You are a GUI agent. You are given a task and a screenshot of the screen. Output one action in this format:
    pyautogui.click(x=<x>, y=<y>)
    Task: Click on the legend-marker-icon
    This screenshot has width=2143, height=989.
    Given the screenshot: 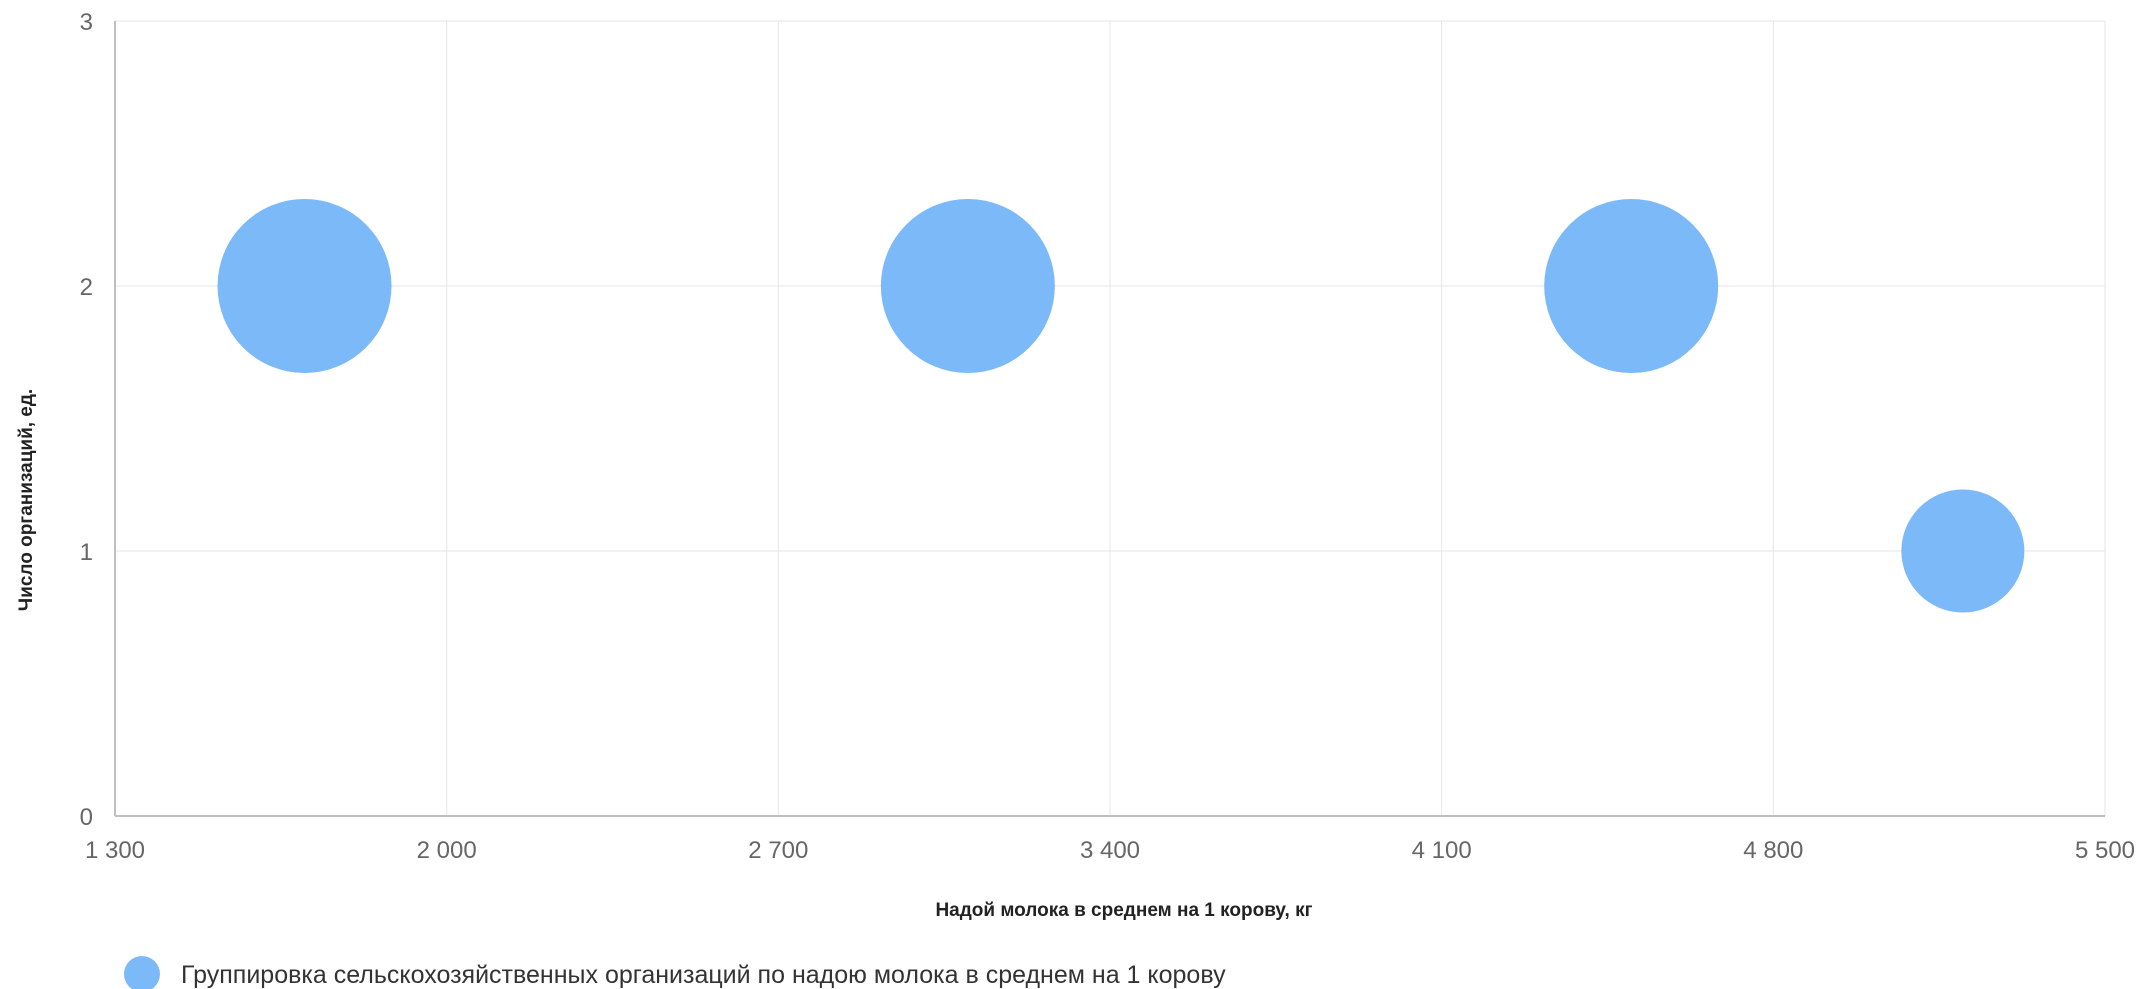 What is the action you would take?
    pyautogui.click(x=142, y=972)
    